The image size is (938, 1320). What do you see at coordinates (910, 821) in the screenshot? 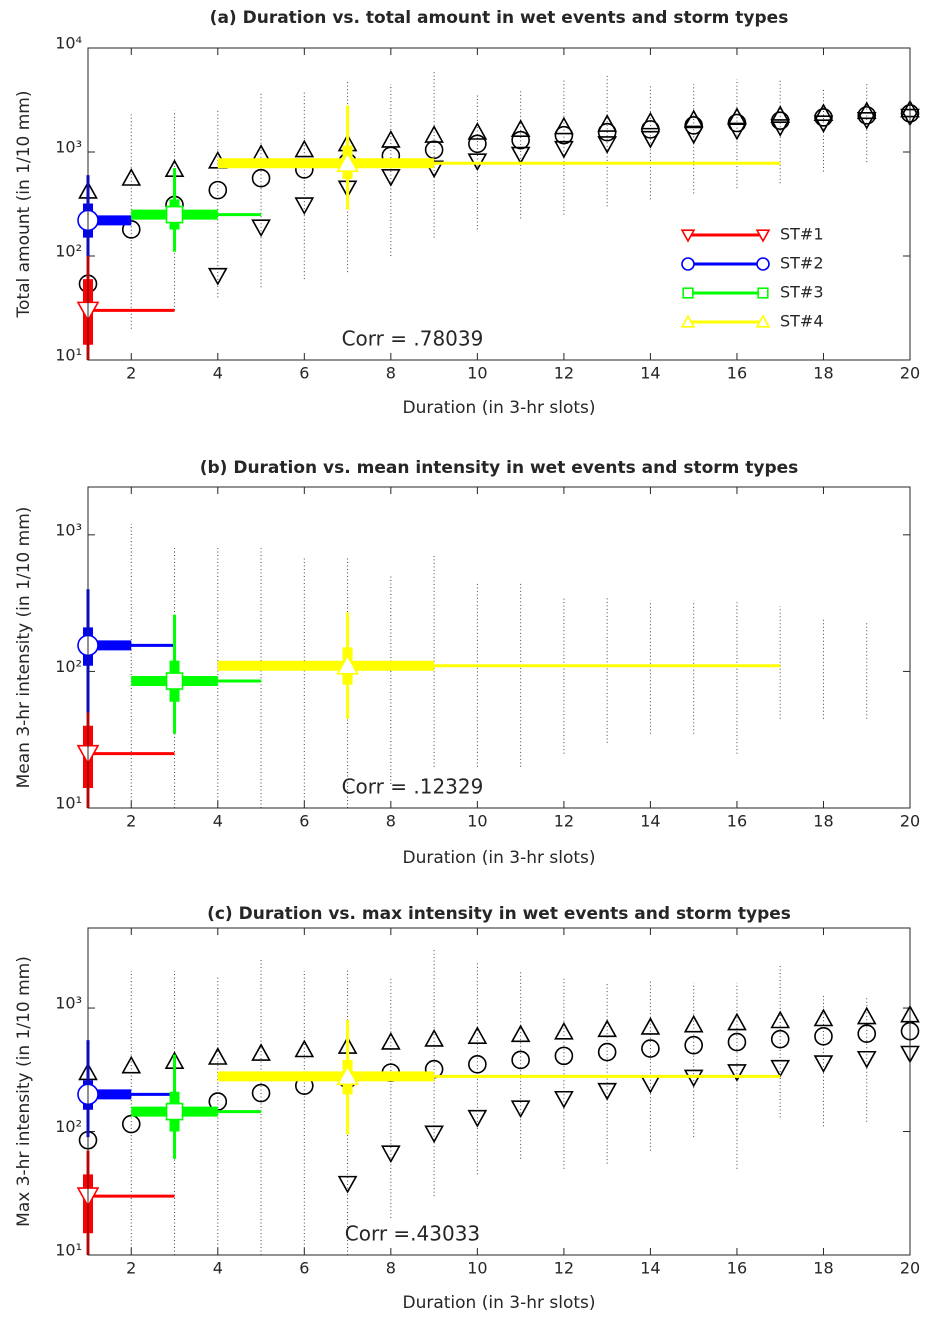
I see `x-tick-label: 20` at bounding box center [910, 821].